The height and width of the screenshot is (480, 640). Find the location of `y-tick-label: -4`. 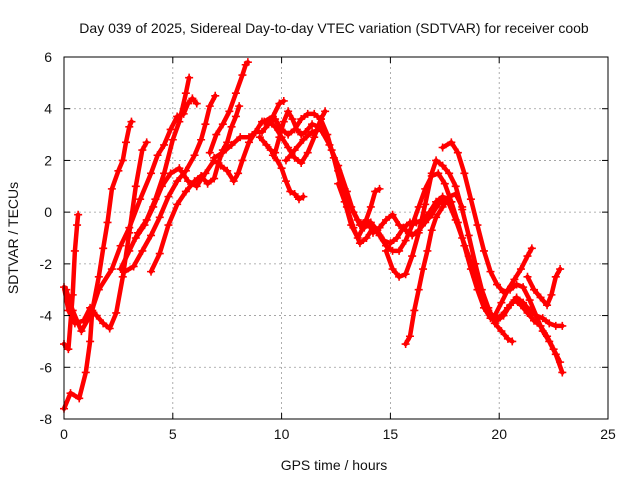

y-tick-label: -4 is located at coordinates (46, 316).